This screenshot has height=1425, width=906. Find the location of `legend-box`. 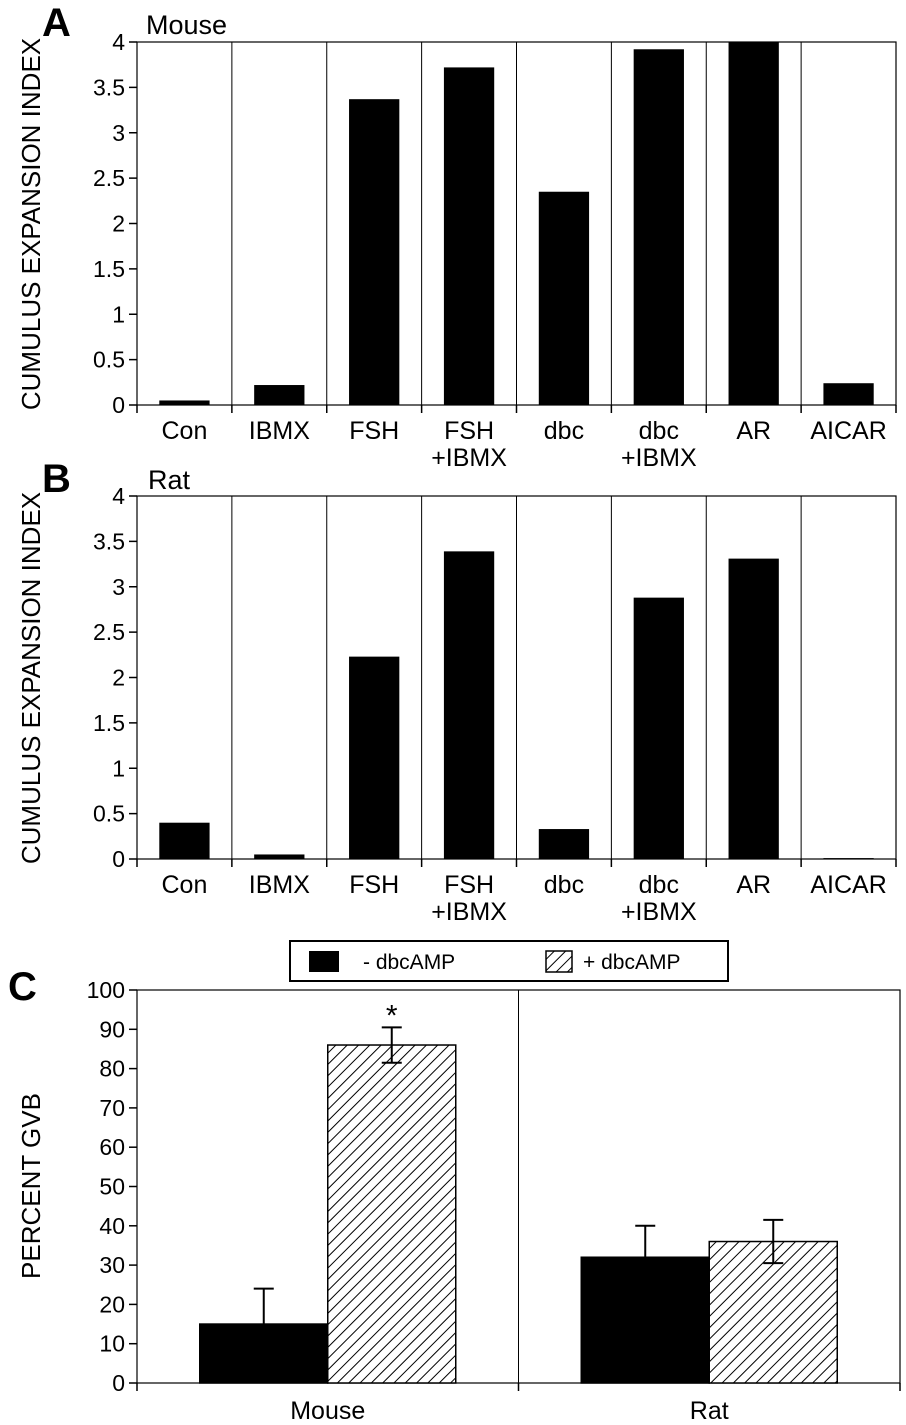

legend-box is located at coordinates (509, 961).